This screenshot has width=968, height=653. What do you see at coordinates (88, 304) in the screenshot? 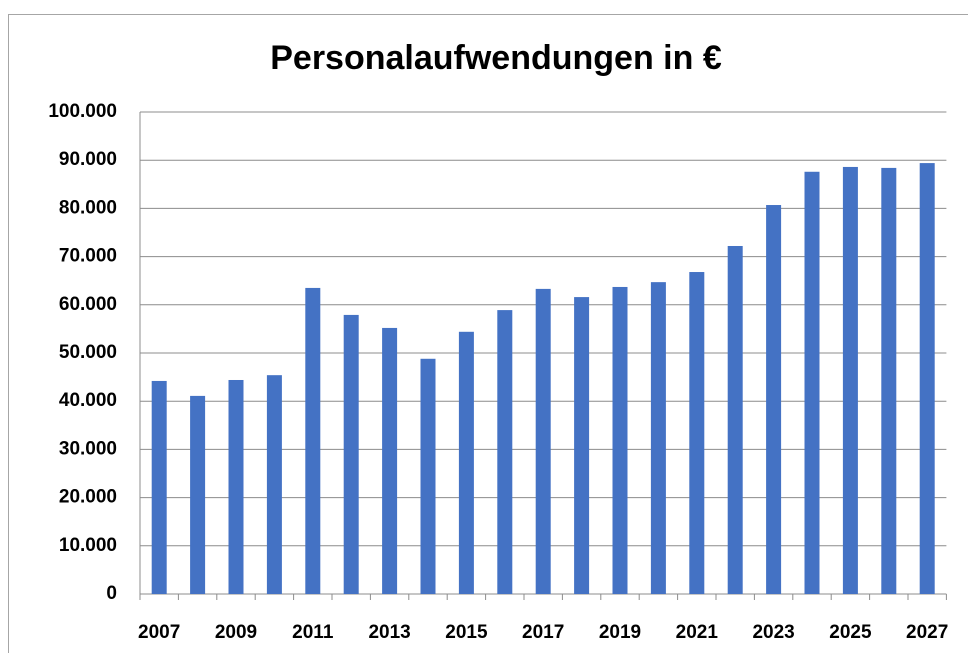
I see `y-tick-label: 60.000` at bounding box center [88, 304].